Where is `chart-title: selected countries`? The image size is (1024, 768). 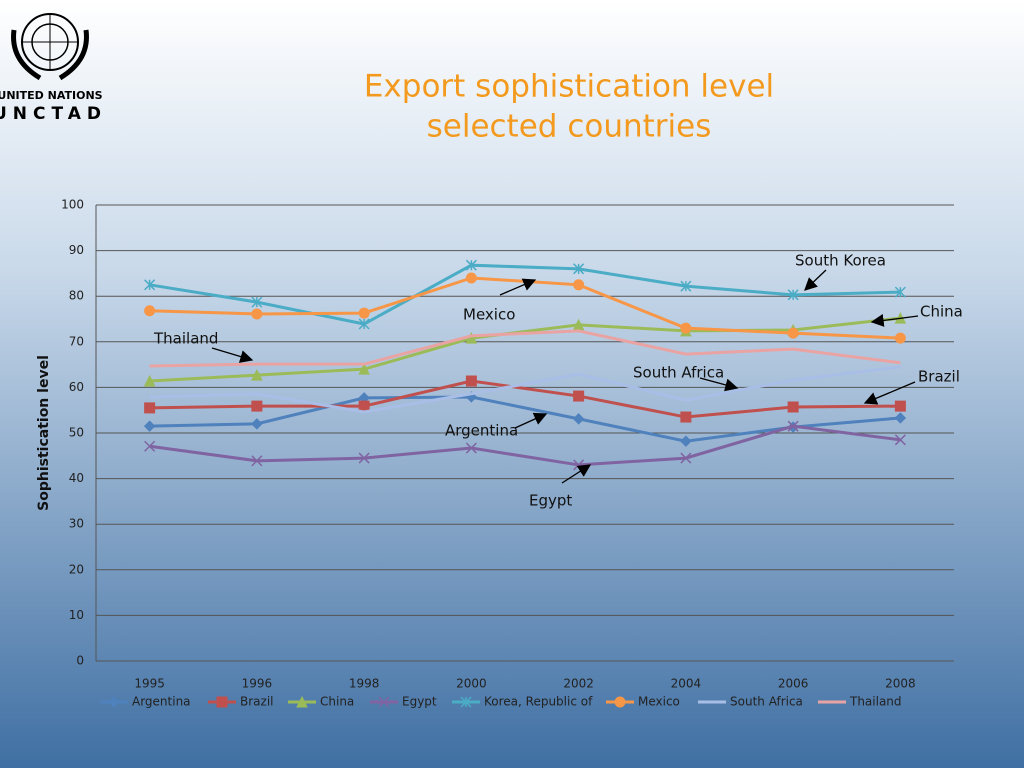
chart-title: selected countries is located at coordinates (569, 127).